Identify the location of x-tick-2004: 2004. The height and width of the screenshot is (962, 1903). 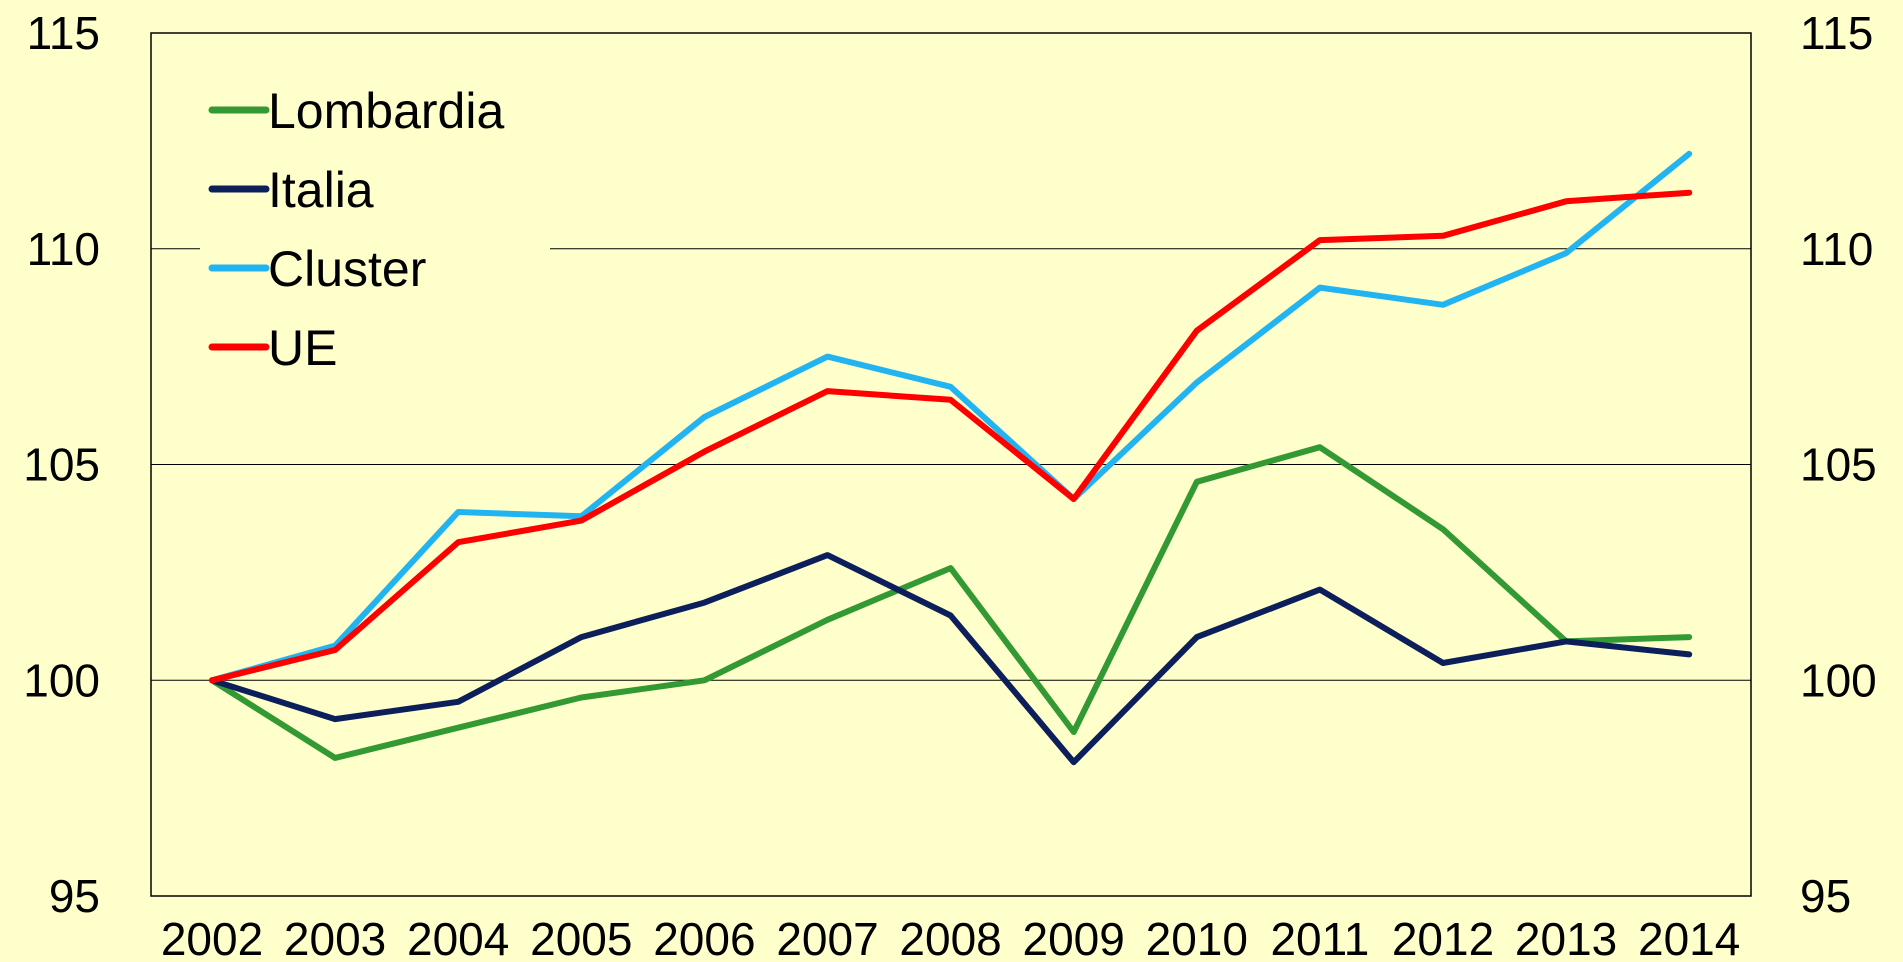
(458, 937).